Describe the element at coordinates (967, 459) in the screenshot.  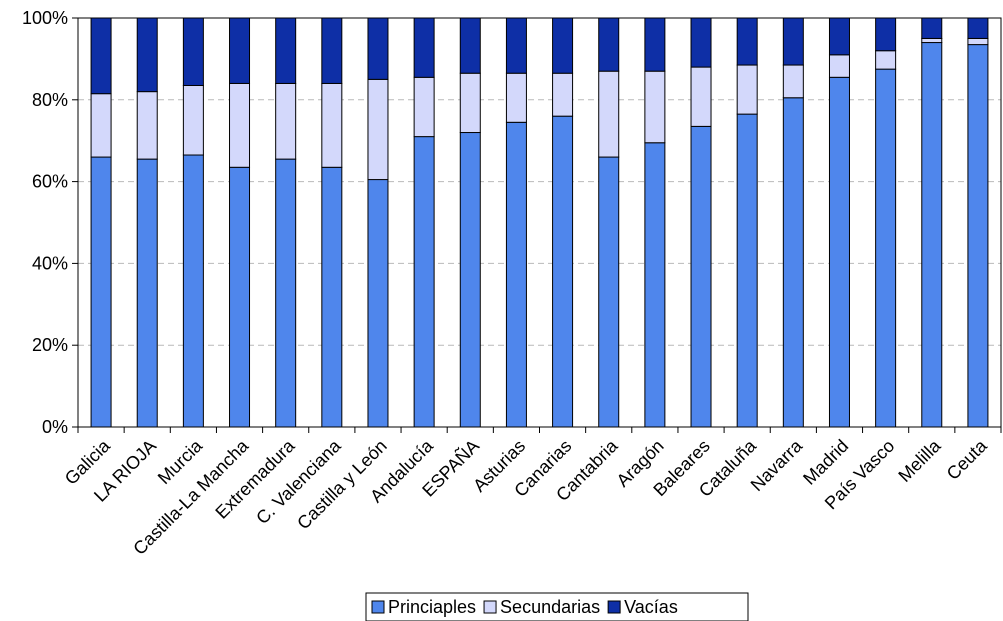
I see `x-category-label: Ceuta` at that location.